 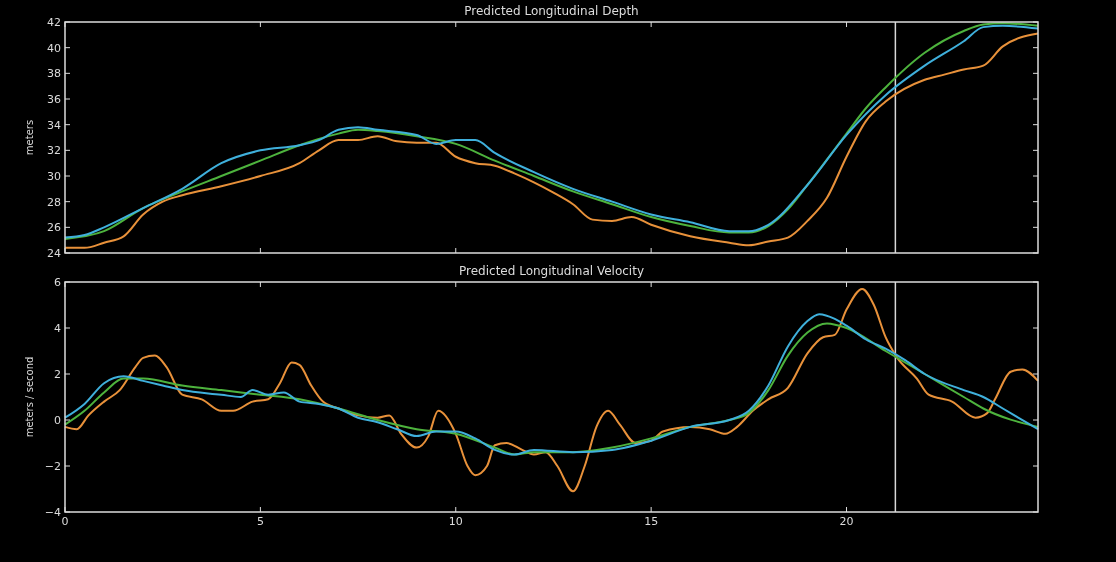 I want to click on y-tick-label: 0, so click(x=57, y=420).